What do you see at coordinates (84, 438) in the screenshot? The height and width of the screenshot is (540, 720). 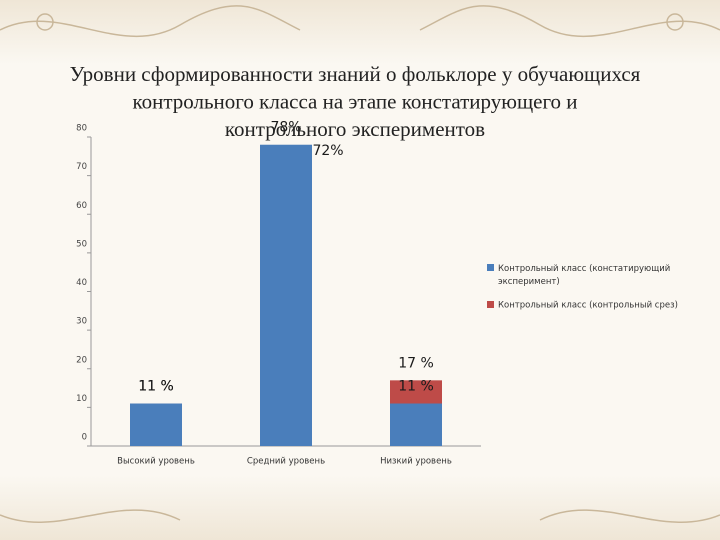 I see `y-tick-label: 0` at bounding box center [84, 438].